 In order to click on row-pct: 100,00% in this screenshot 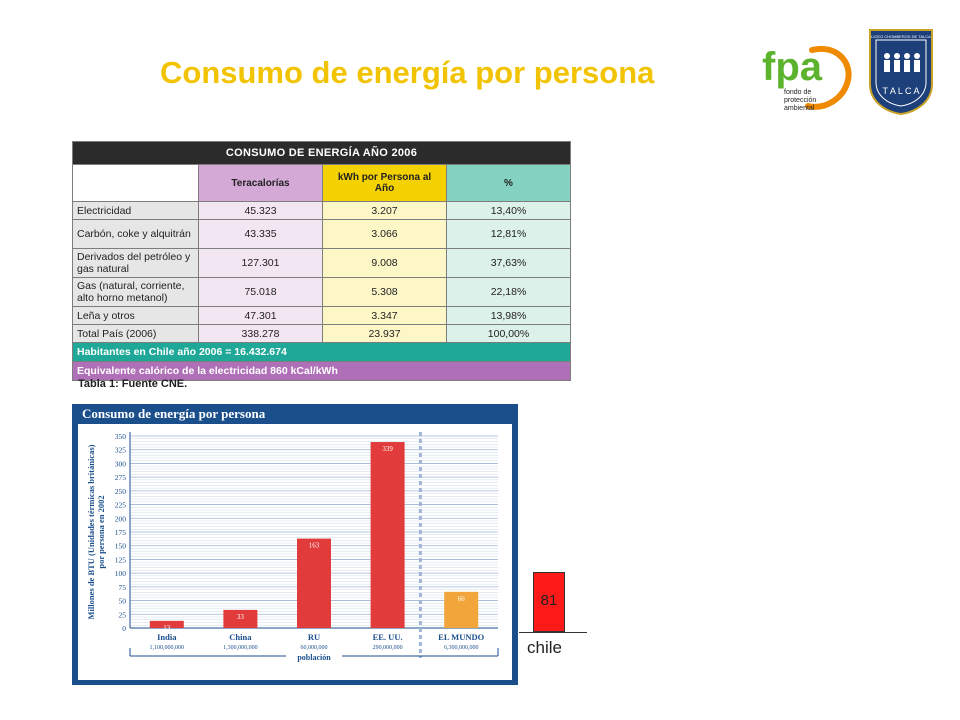, I will do `click(508, 333)`.